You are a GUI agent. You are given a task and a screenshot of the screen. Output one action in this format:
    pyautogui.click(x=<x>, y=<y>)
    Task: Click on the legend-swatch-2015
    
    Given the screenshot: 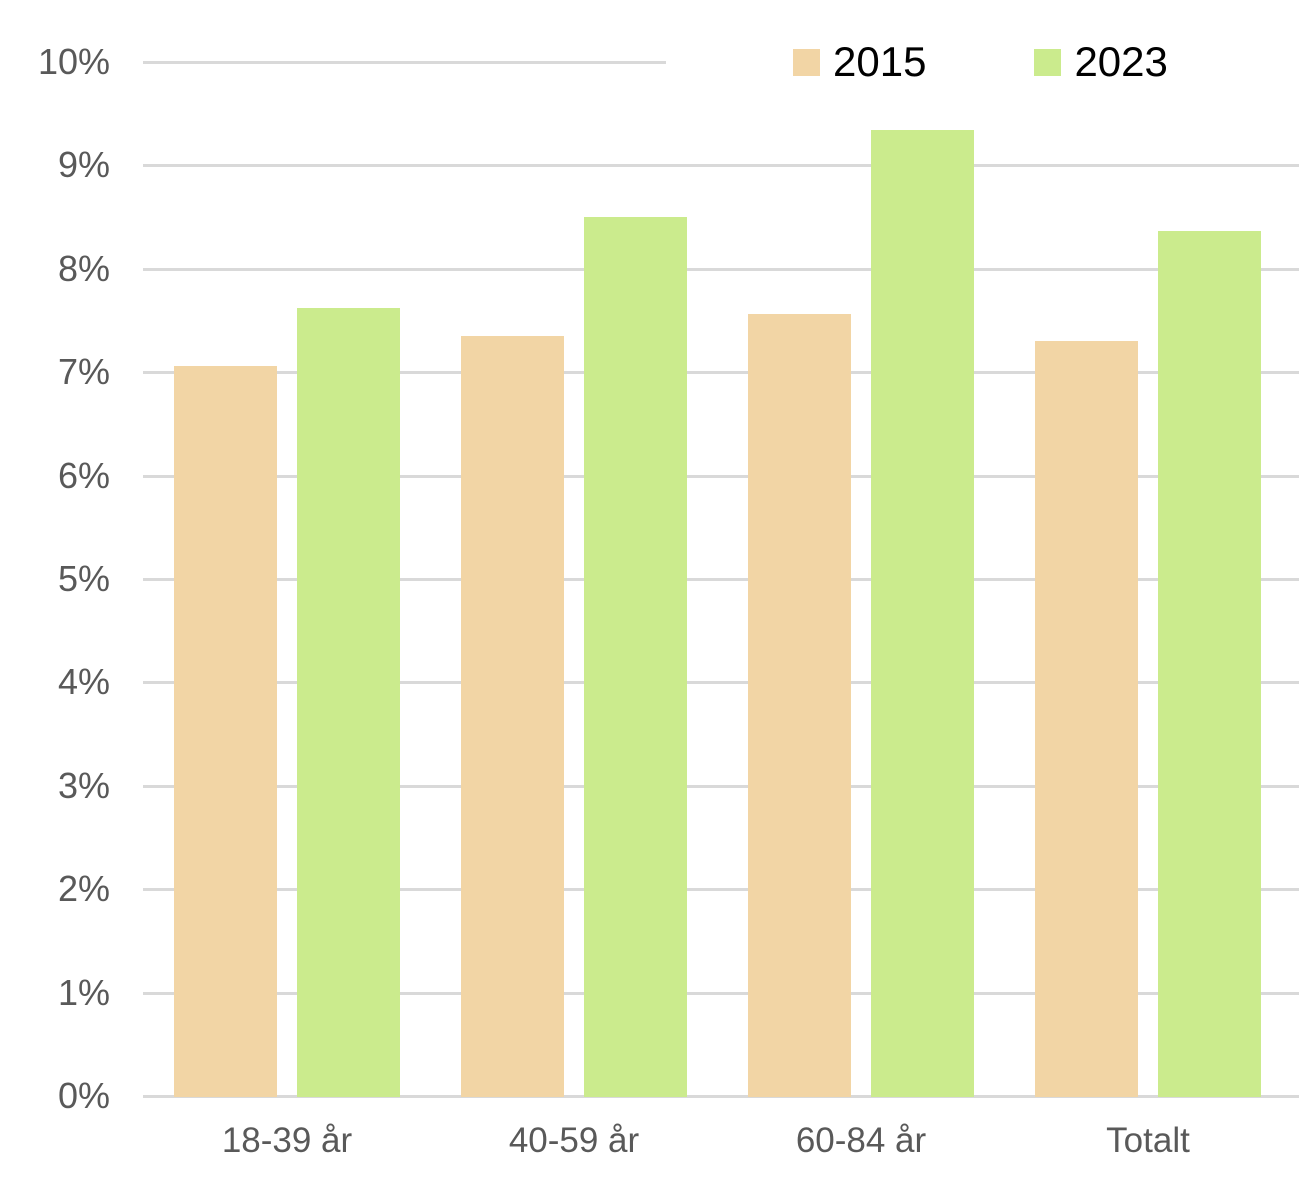 What is the action you would take?
    pyautogui.click(x=806, y=62)
    